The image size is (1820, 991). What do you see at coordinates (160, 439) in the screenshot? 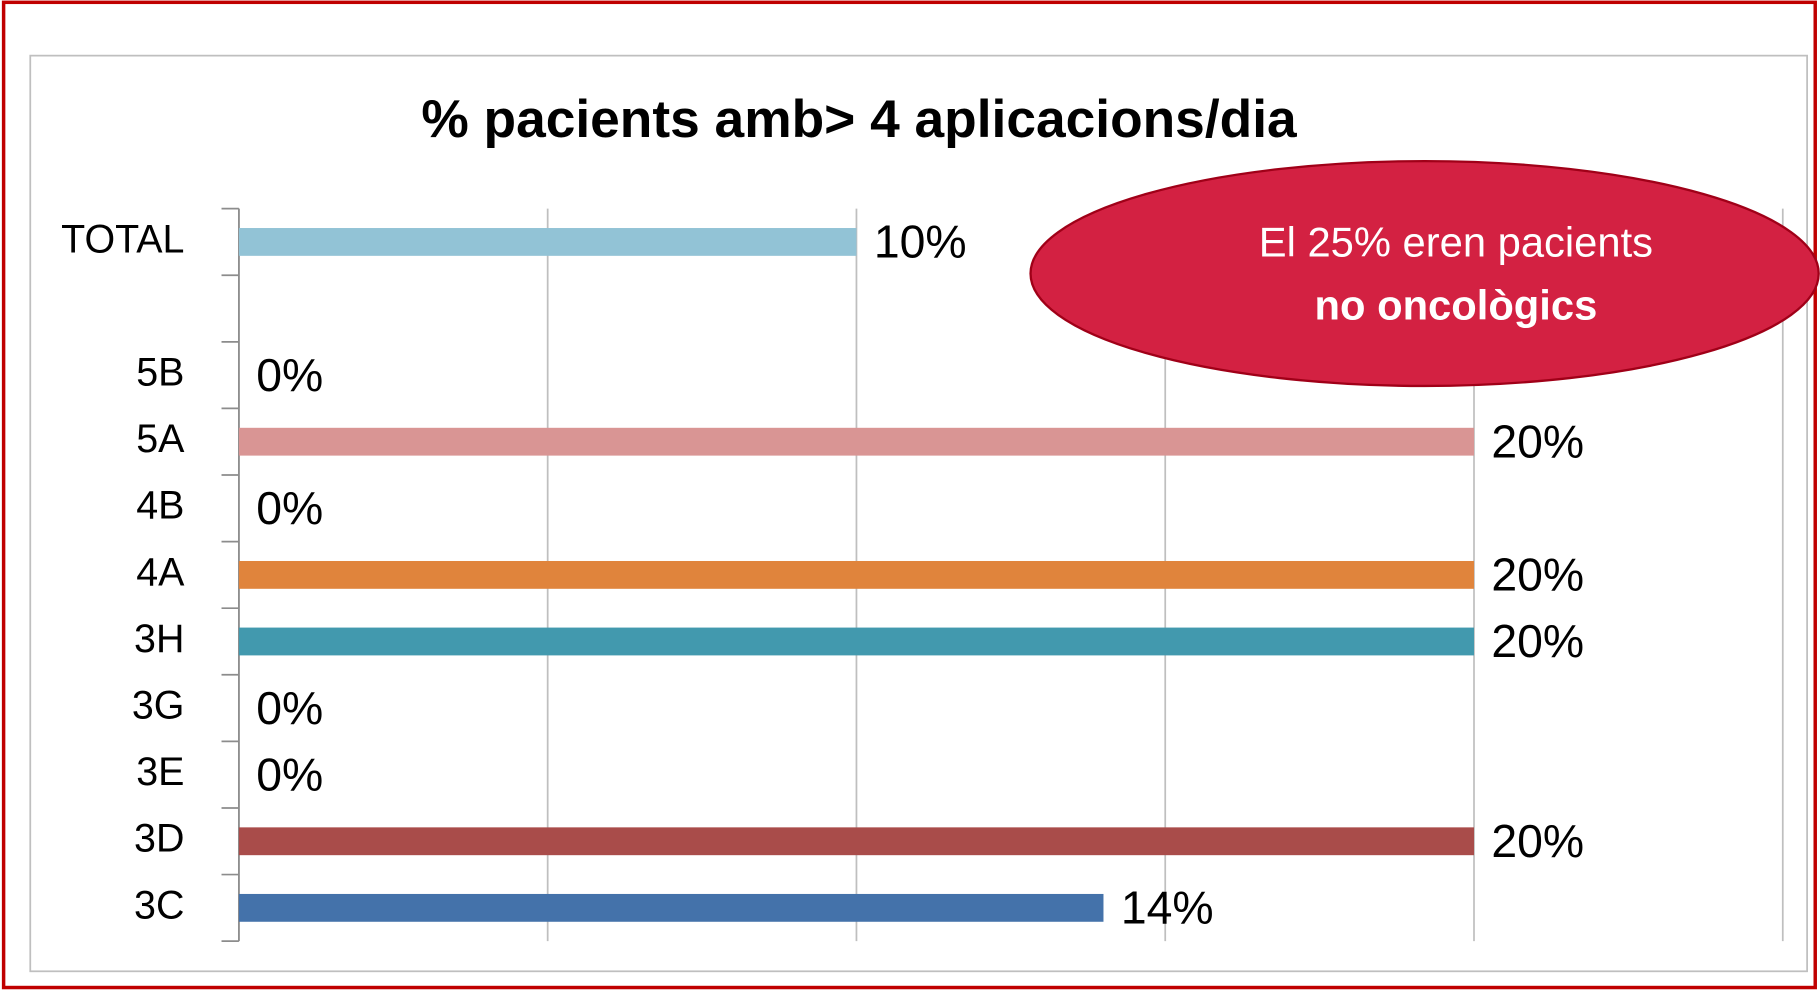
I see `y-tick-label: 5A` at bounding box center [160, 439].